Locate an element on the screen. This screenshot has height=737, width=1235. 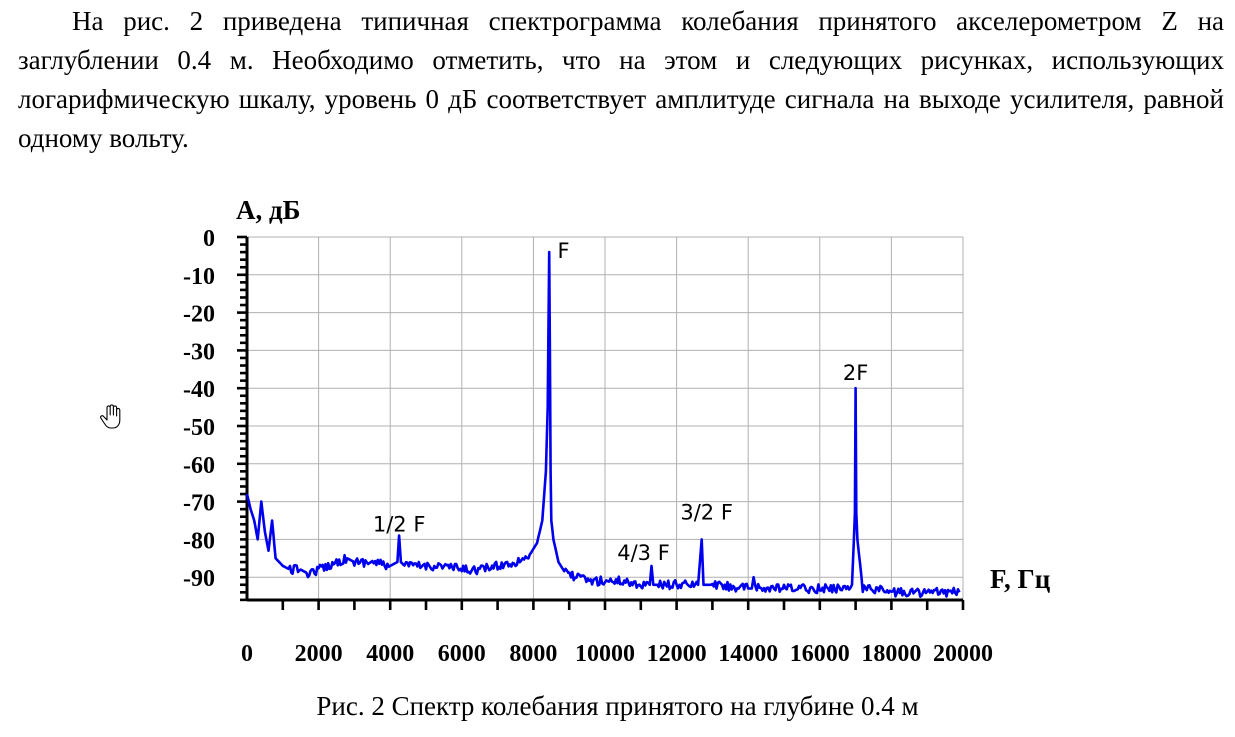
annotation-label: 4/3 F is located at coordinates (643, 553).